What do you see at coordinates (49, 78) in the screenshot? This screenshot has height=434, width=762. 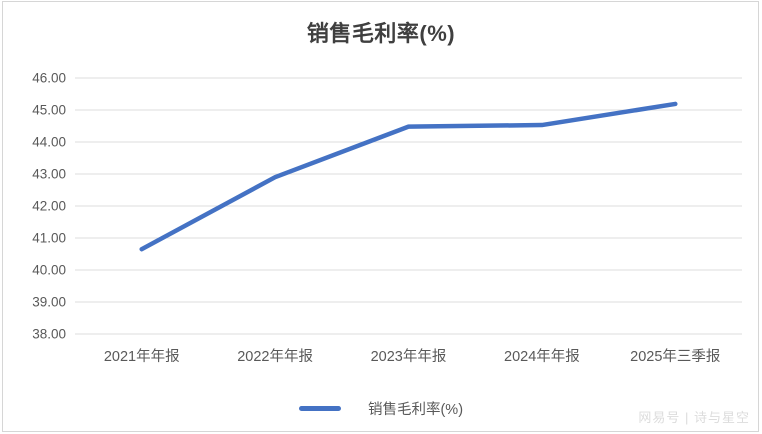 I see `y-axis-tick-label: 46.00` at bounding box center [49, 78].